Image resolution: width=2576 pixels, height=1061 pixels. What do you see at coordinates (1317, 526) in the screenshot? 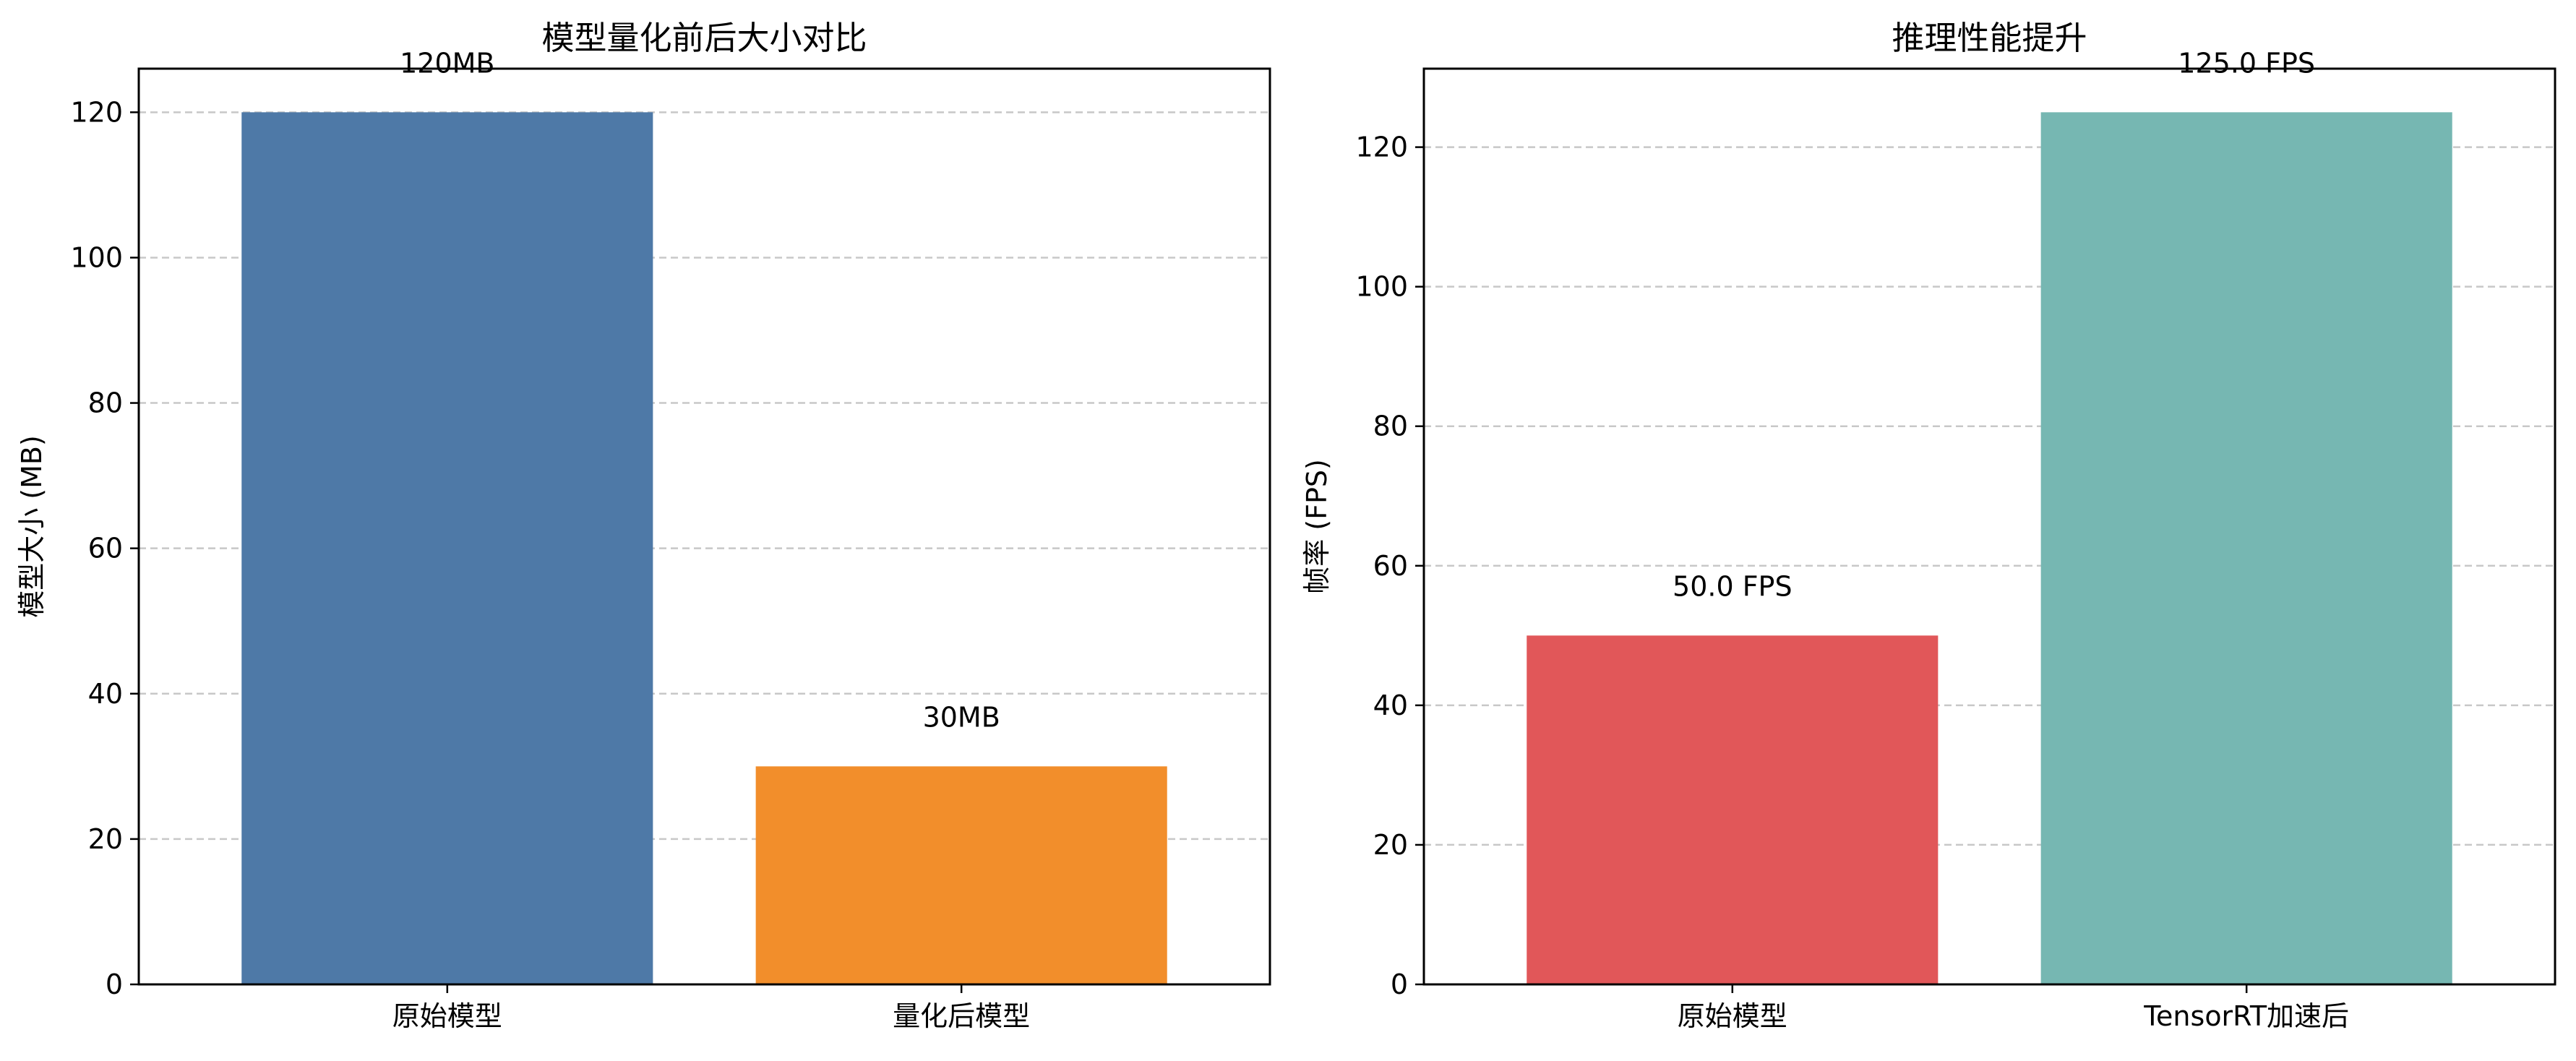
I see `y-axis-label: 帧率 (FPS)` at bounding box center [1317, 526].